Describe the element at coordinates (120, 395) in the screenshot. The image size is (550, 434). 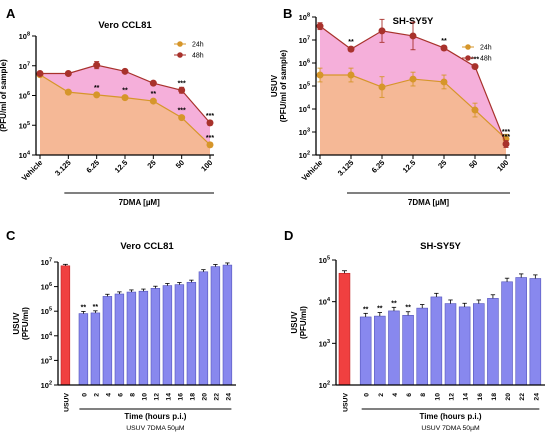
I see `x-tick-label: 6` at that location.